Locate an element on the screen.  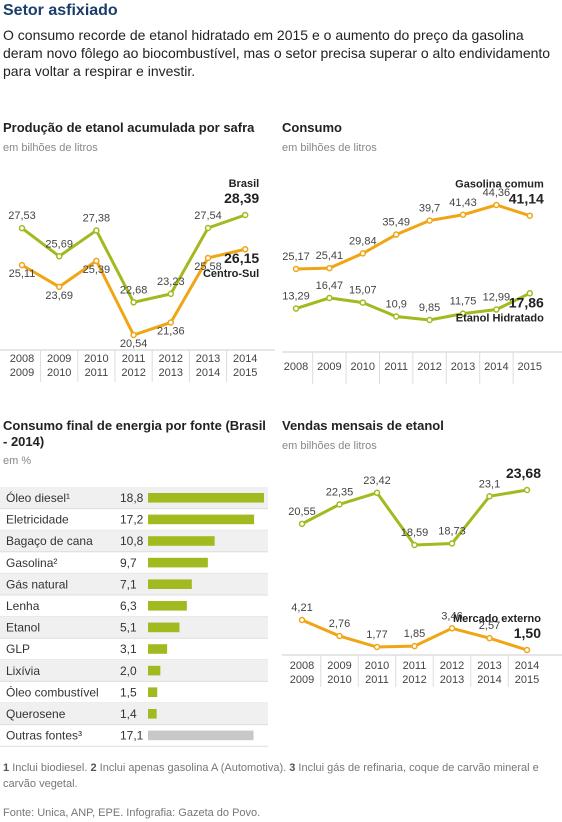
footnote-mark: 2 is located at coordinates (93, 768).